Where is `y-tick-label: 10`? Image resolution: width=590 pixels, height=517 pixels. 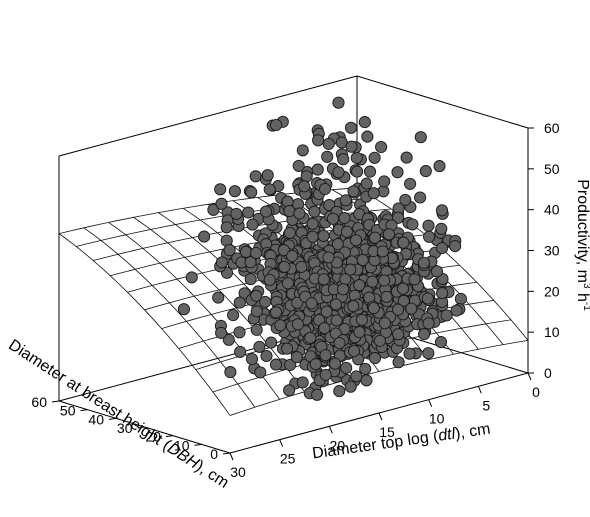 y-tick-label: 10 is located at coordinates (182, 445).